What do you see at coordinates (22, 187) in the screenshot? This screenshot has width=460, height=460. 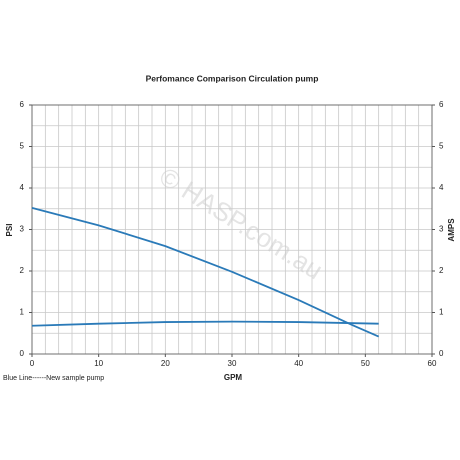 I see `y-tick-label: 4` at bounding box center [22, 187].